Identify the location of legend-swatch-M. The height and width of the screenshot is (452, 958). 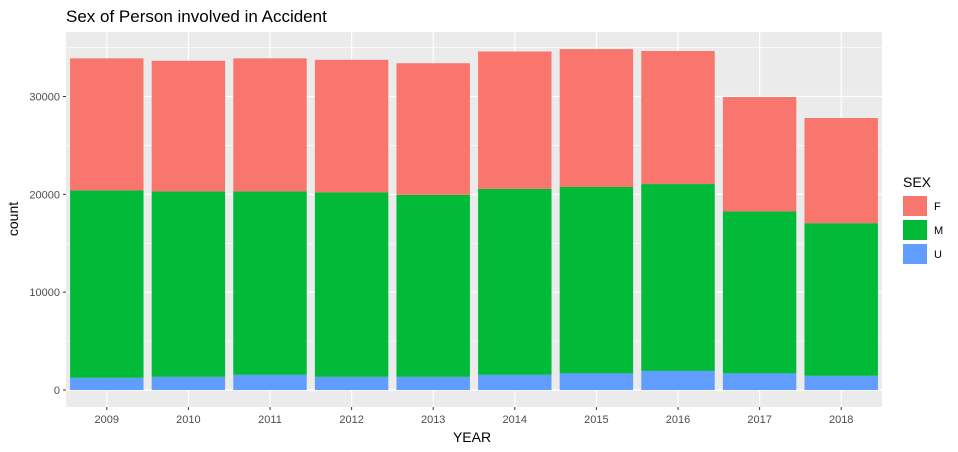
(915, 230).